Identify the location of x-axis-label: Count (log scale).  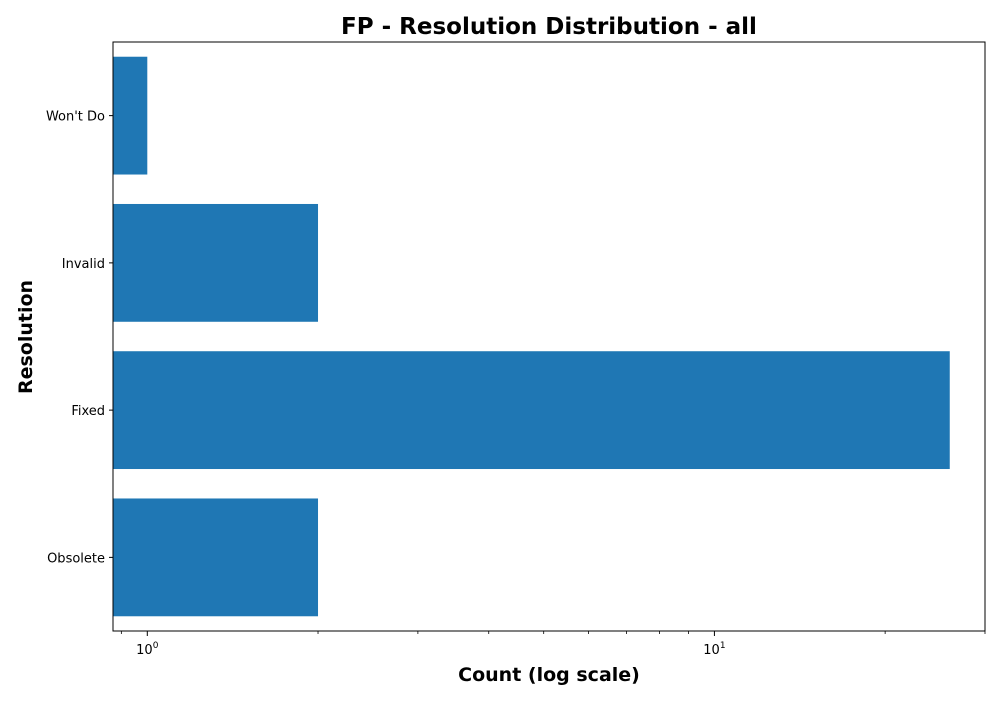
(549, 675).